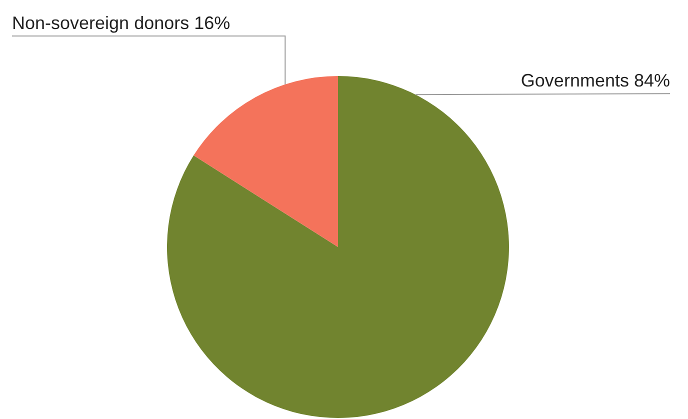  What do you see at coordinates (121, 23) in the screenshot?
I see `slice-label: Non-sovereign donors 16%` at bounding box center [121, 23].